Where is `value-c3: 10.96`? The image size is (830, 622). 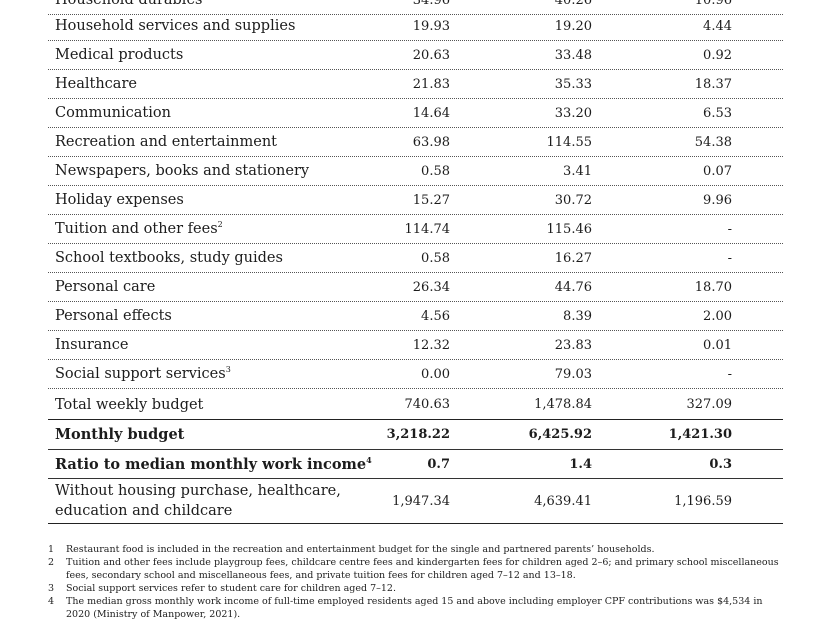
value-c3: 10.96 is located at coordinates (713, 4).